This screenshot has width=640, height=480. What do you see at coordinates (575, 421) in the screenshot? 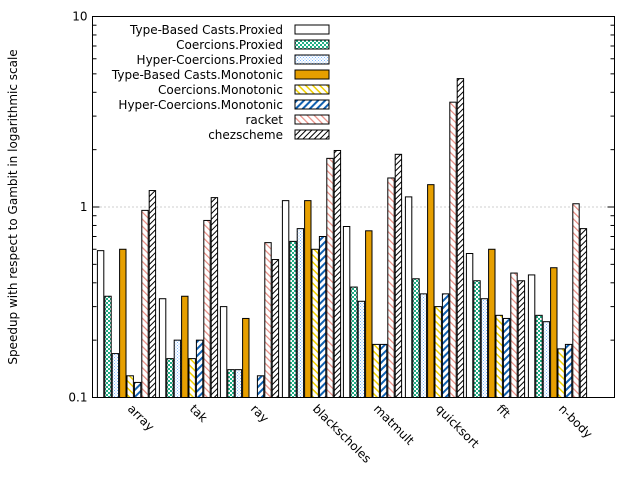
I see `x-tick-label: n-body` at bounding box center [575, 421].